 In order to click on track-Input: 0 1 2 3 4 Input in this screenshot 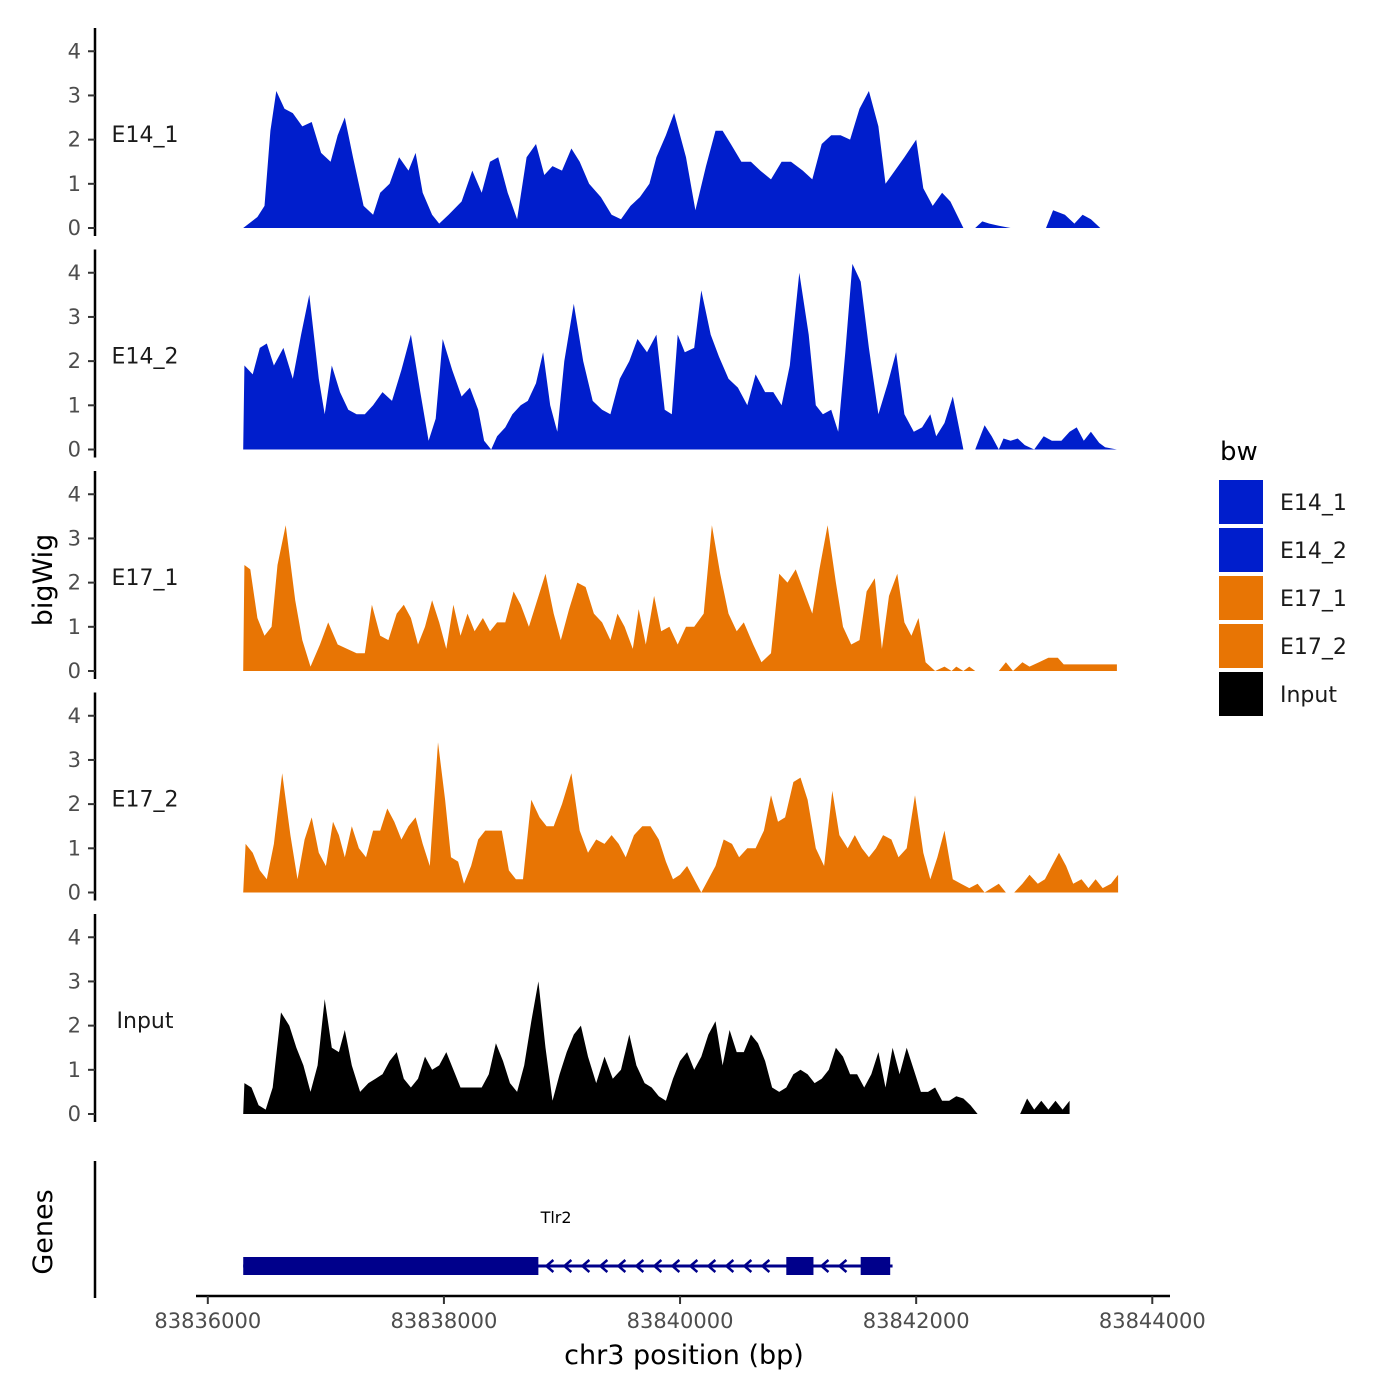, I will do `click(569, 1020)`.